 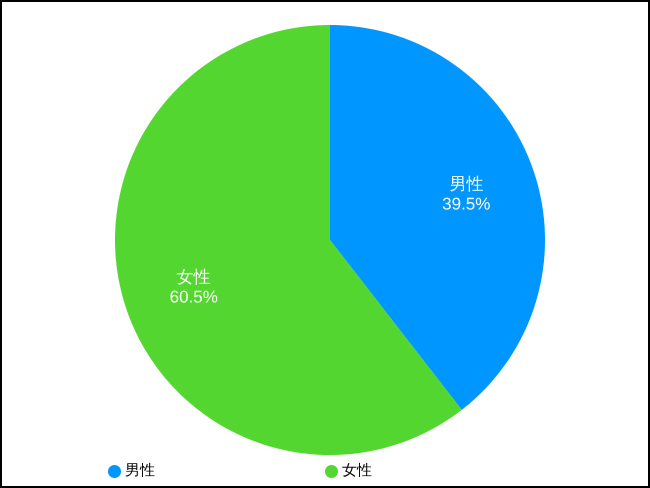 I want to click on data-label: 60.5%, so click(x=194, y=297).